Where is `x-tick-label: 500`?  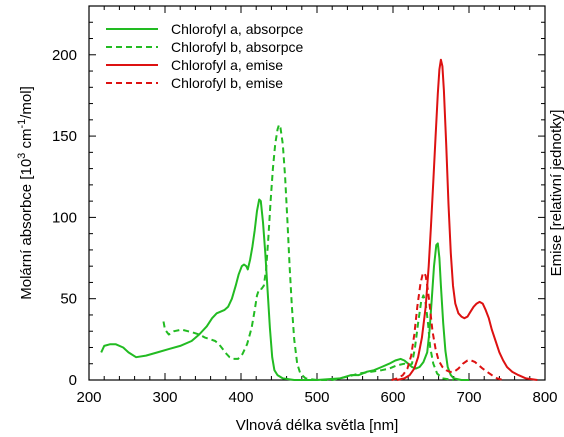 x-tick-label: 500 is located at coordinates (316, 397).